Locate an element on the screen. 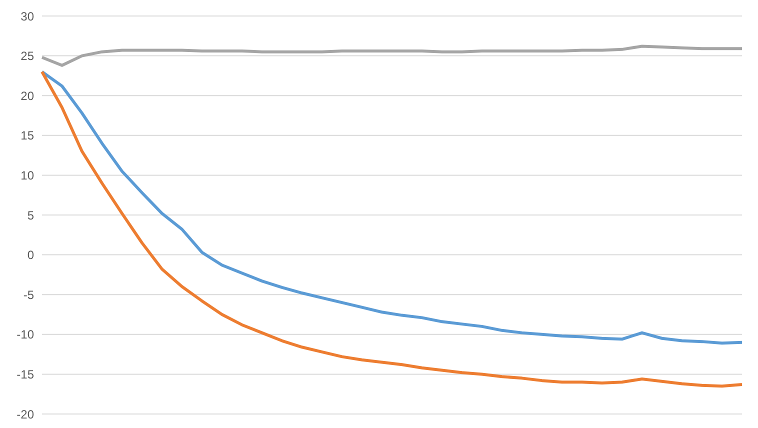  line-series is located at coordinates (392, 55).